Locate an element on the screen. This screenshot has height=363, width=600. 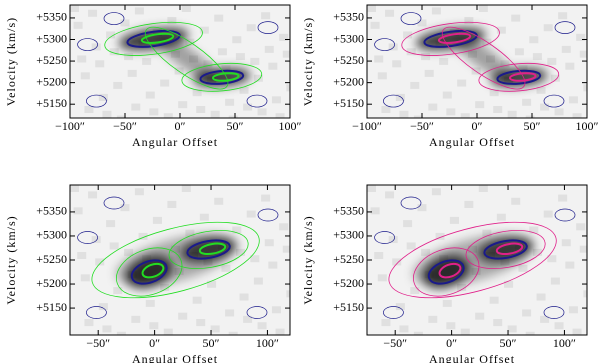
x-tick-label: 100″ is located at coordinates (564, 343).